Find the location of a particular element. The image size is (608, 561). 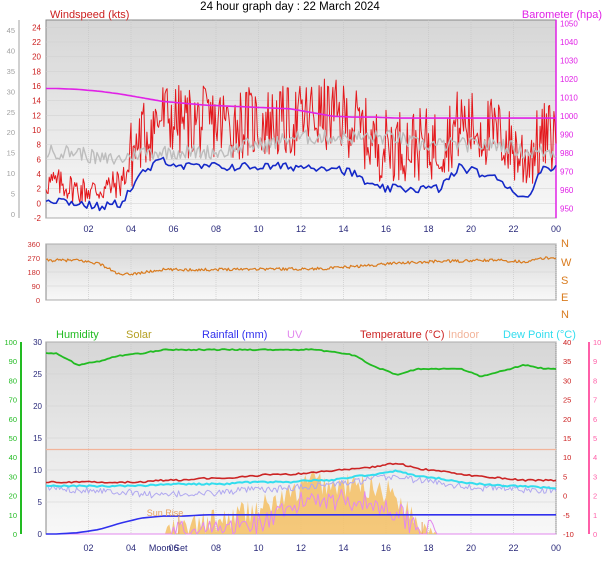

x-tick-label: 04 is located at coordinates (131, 229).